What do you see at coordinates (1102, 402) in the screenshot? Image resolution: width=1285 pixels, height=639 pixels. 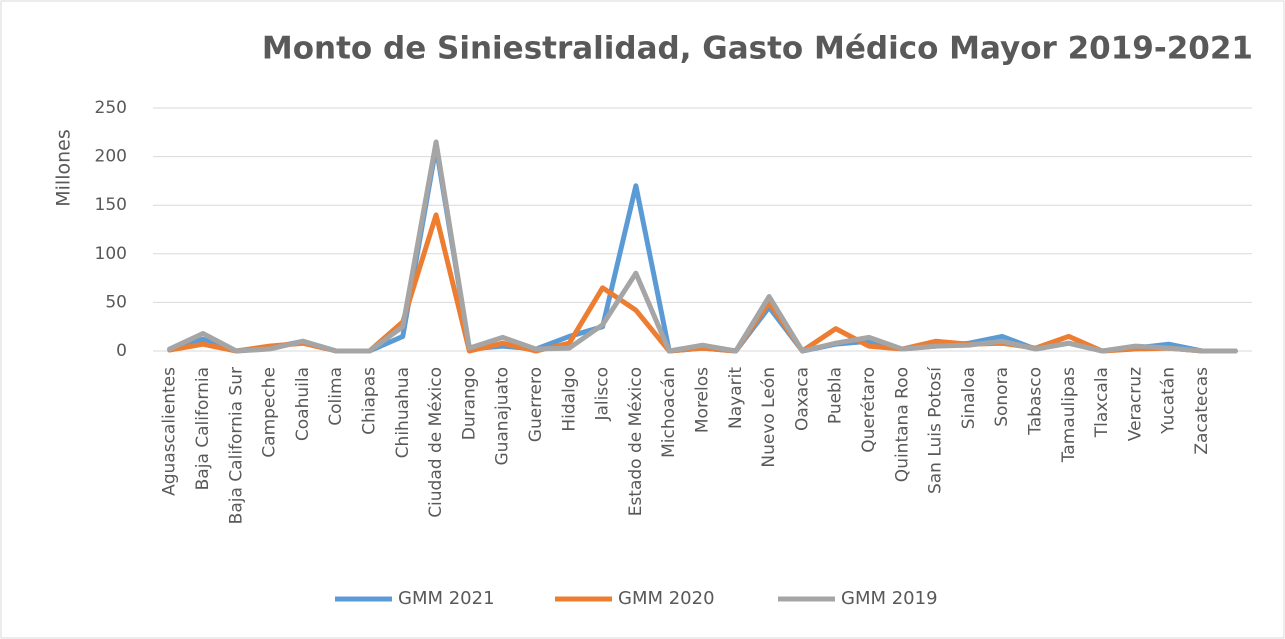 I see `x-tick-label: Tlaxcala` at bounding box center [1102, 402].